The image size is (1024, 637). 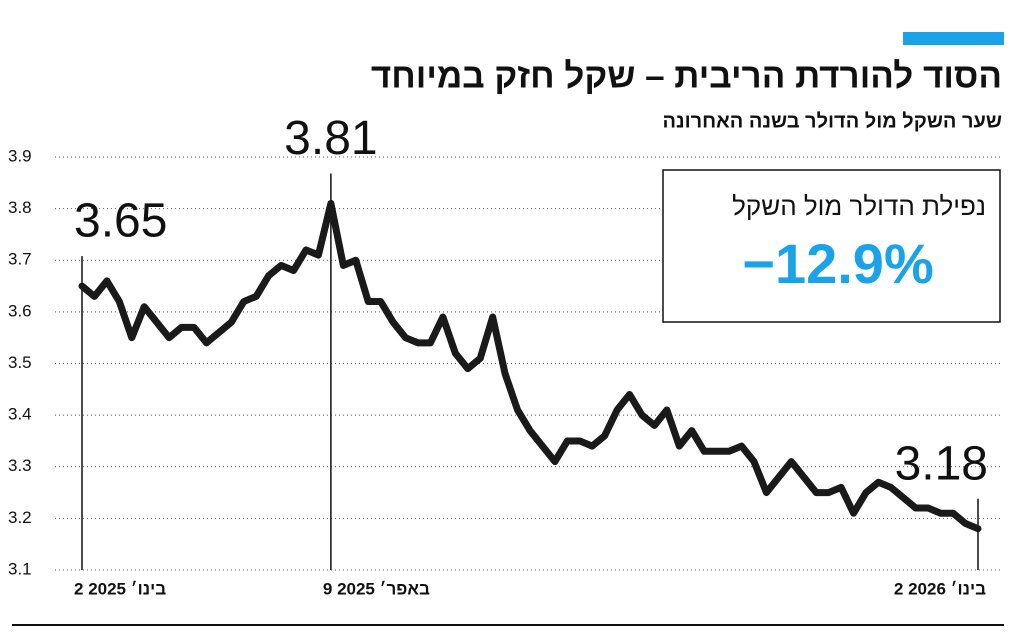 What do you see at coordinates (20, 517) in the screenshot?
I see `y-tick-label: 3.2` at bounding box center [20, 517].